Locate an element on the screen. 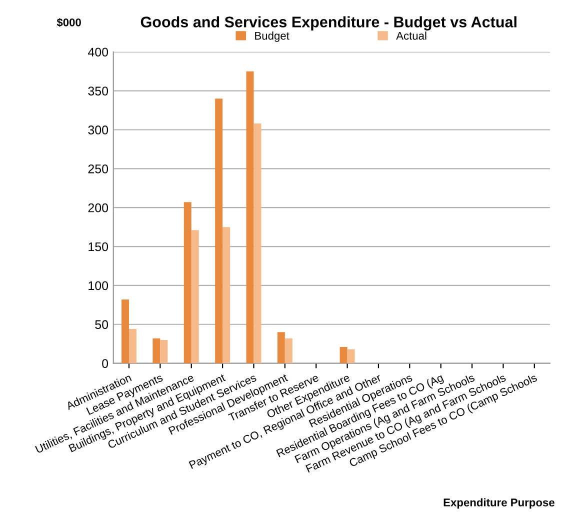 This screenshot has height=519, width=567. chart-title: Goods and Services Expenditure - Budget vs Actual is located at coordinates (328, 23).